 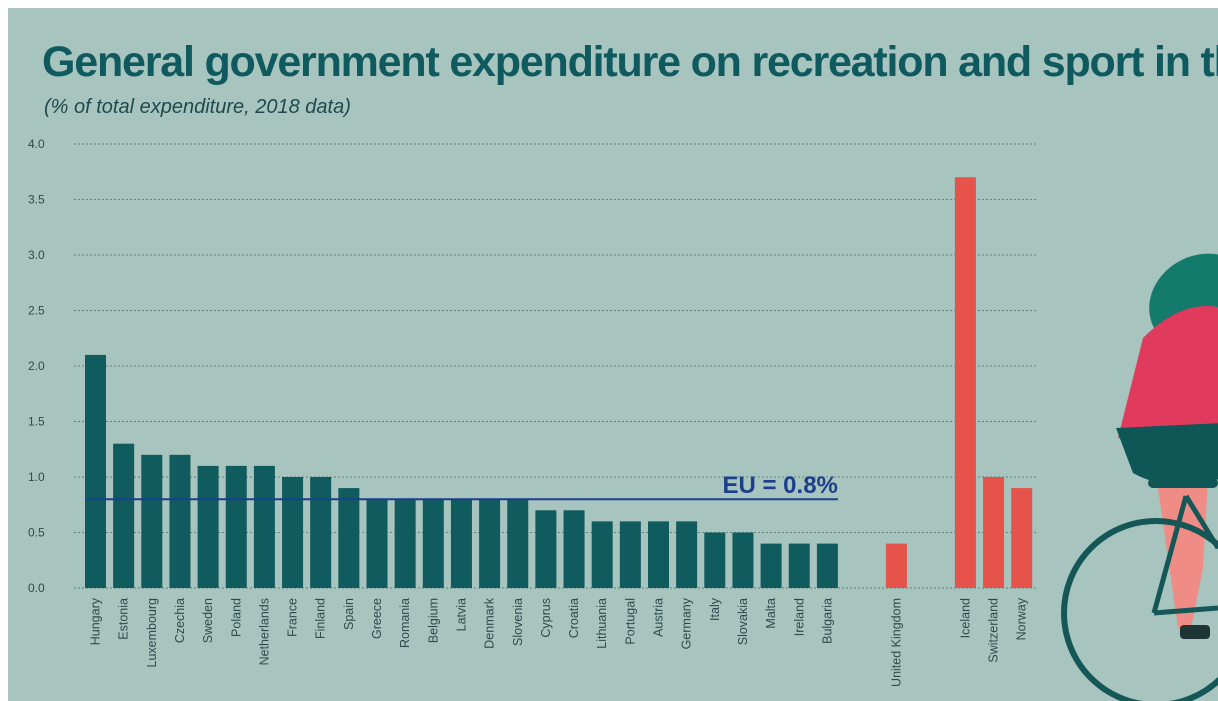 I want to click on bar-united-kingdom, so click(x=896, y=565).